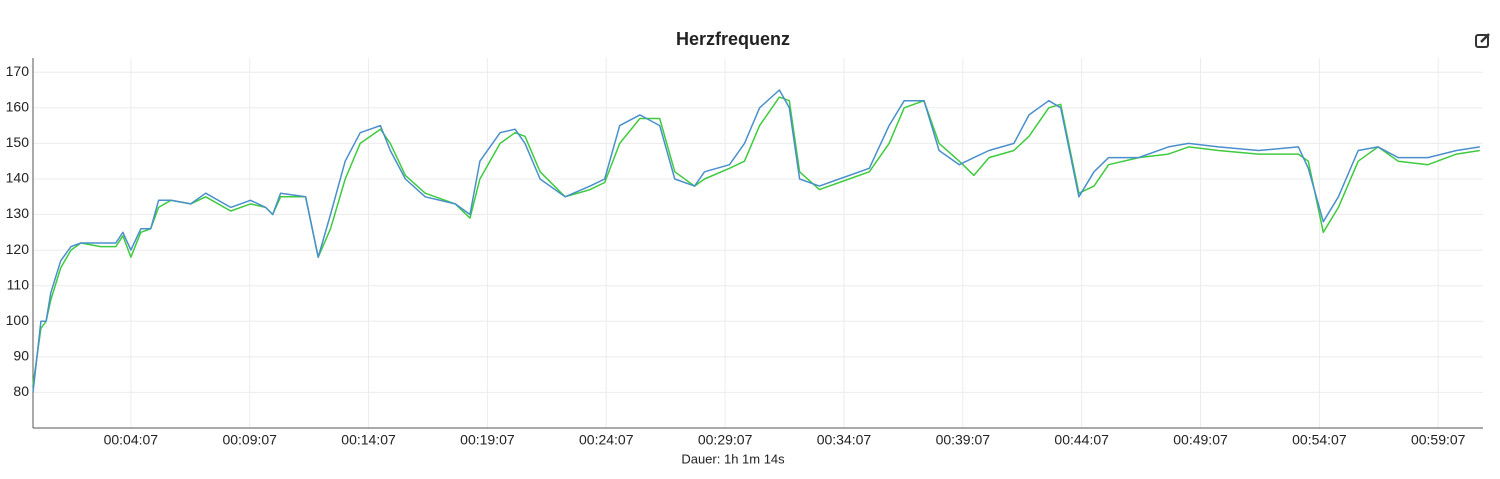 Image resolution: width=1500 pixels, height=479 pixels. I want to click on y-tick-label: 80, so click(21, 391).